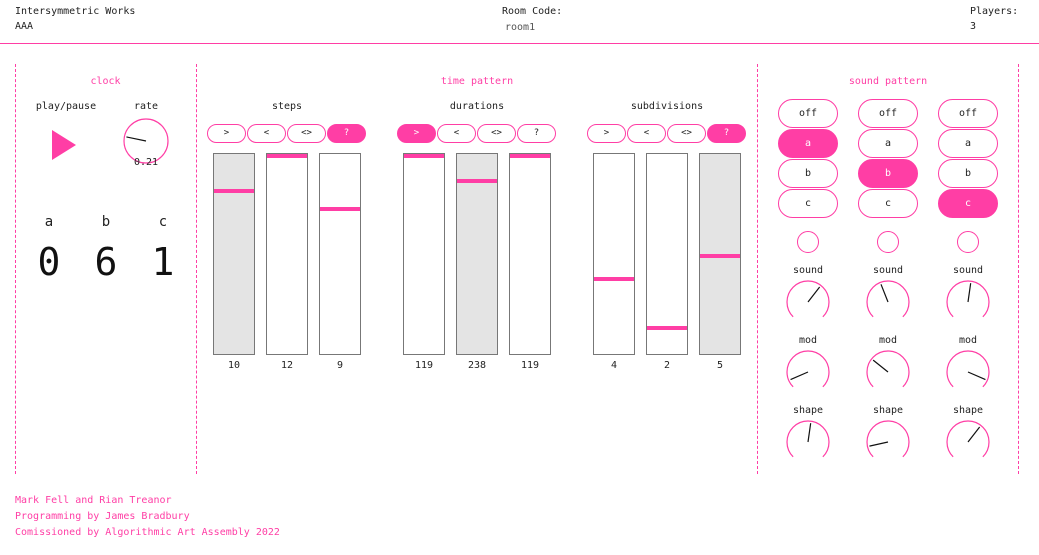 The image size is (1039, 555). What do you see at coordinates (146, 162) in the screenshot?
I see `rate-value: 0.21` at bounding box center [146, 162].